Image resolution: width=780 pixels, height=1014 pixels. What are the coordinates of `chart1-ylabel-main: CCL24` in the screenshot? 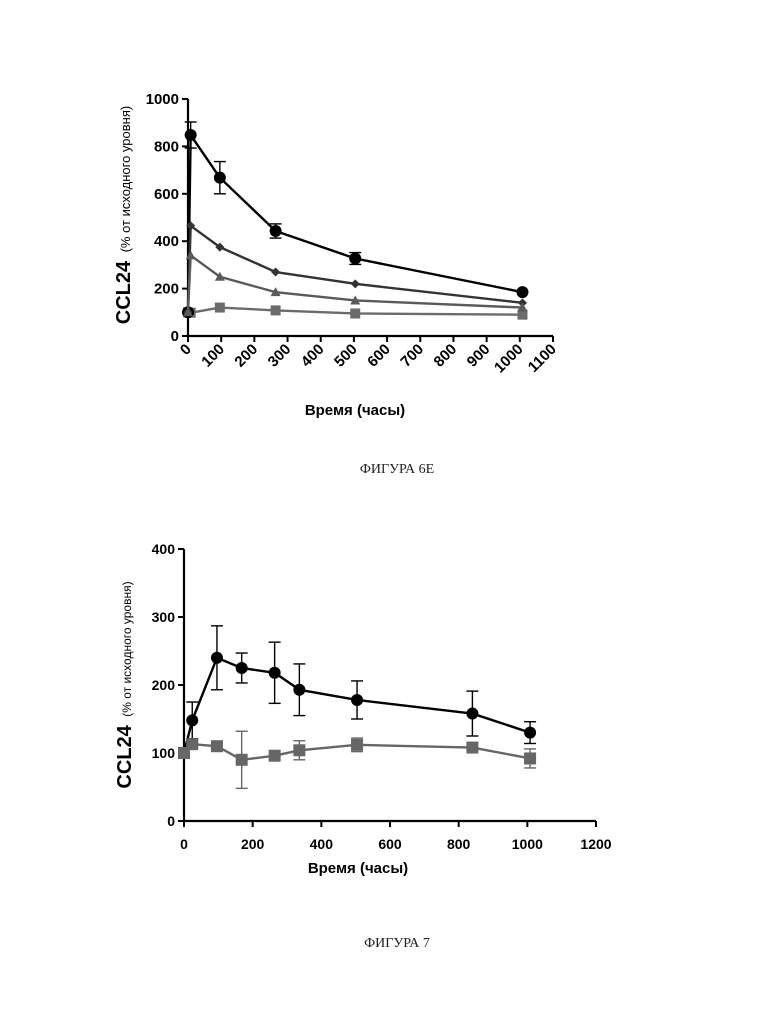 It's located at (124, 292).